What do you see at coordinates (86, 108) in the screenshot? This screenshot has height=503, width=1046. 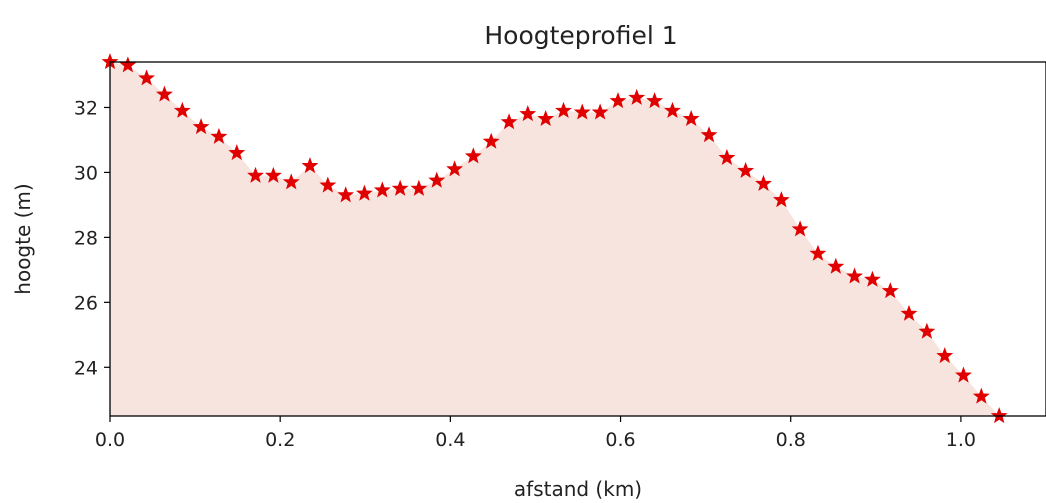 I see `y-tick-label: 32` at bounding box center [86, 108].